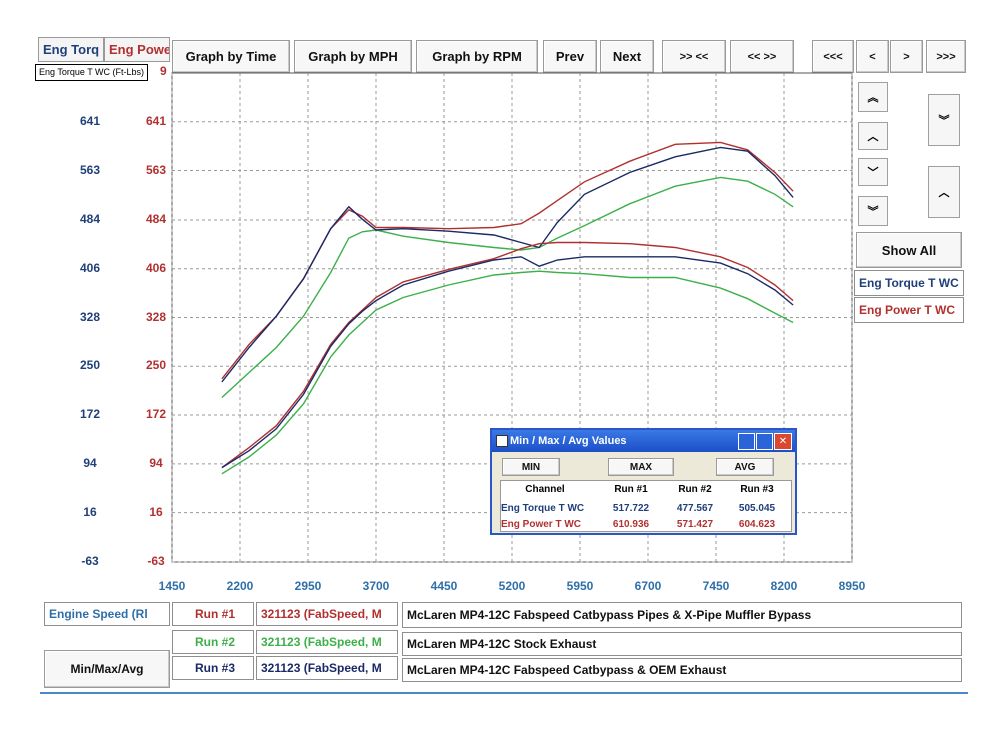 Image resolution: width=1000 pixels, height=750 pixels. I want to click on graph-by-rpm-button: Graph by RPM, so click(477, 56).